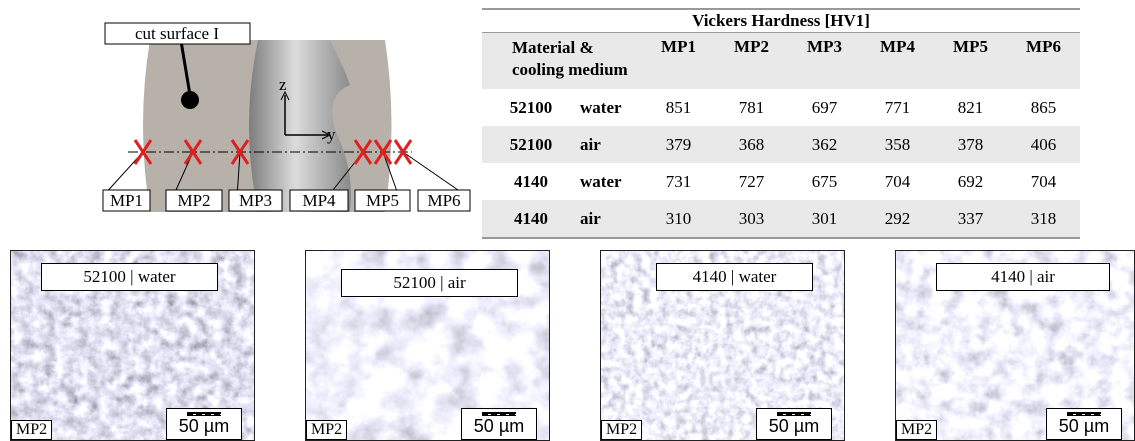 Image resolution: width=1135 pixels, height=441 pixels. What do you see at coordinates (970, 144) in the screenshot?
I see `cell: 378` at bounding box center [970, 144].